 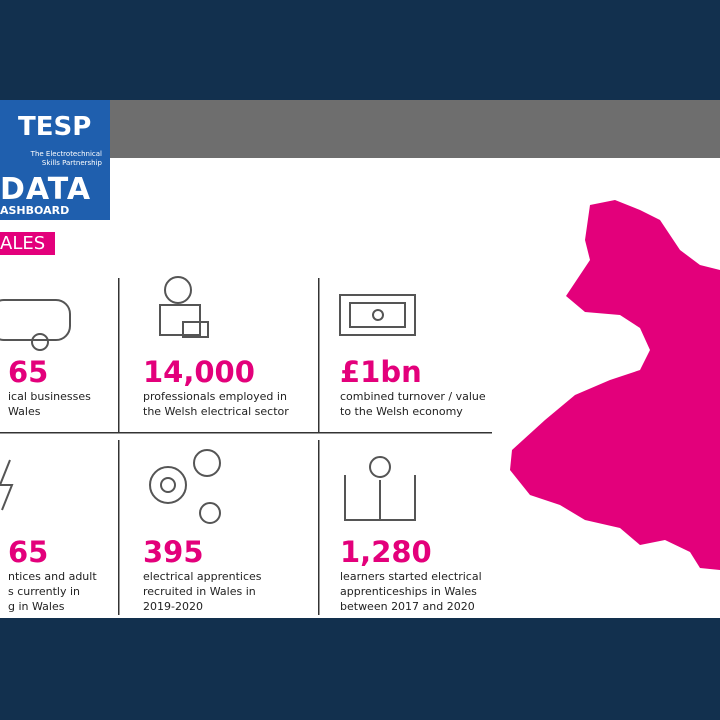 I want to click on stat-text: to the Welsh economy, so click(x=401, y=411).